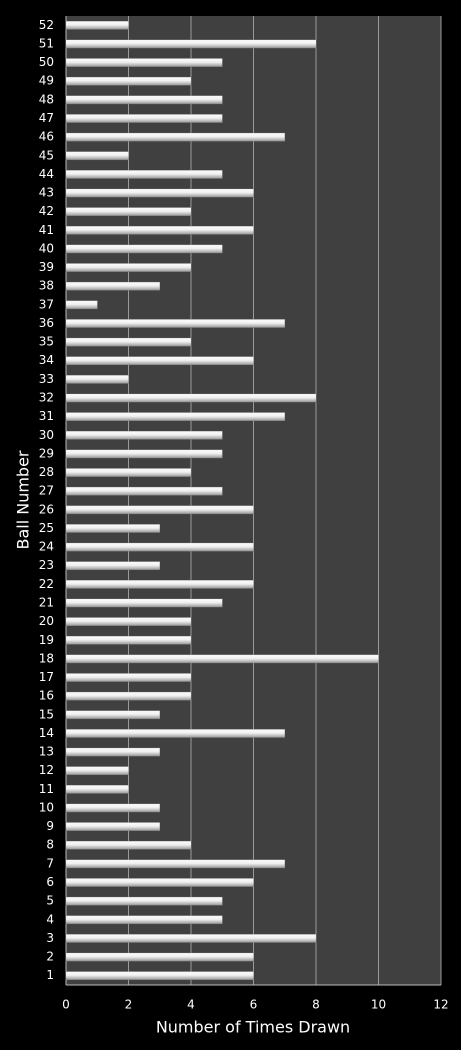 This screenshot has height=1050, width=461. I want to click on y-tick-label: 20, so click(46, 621).